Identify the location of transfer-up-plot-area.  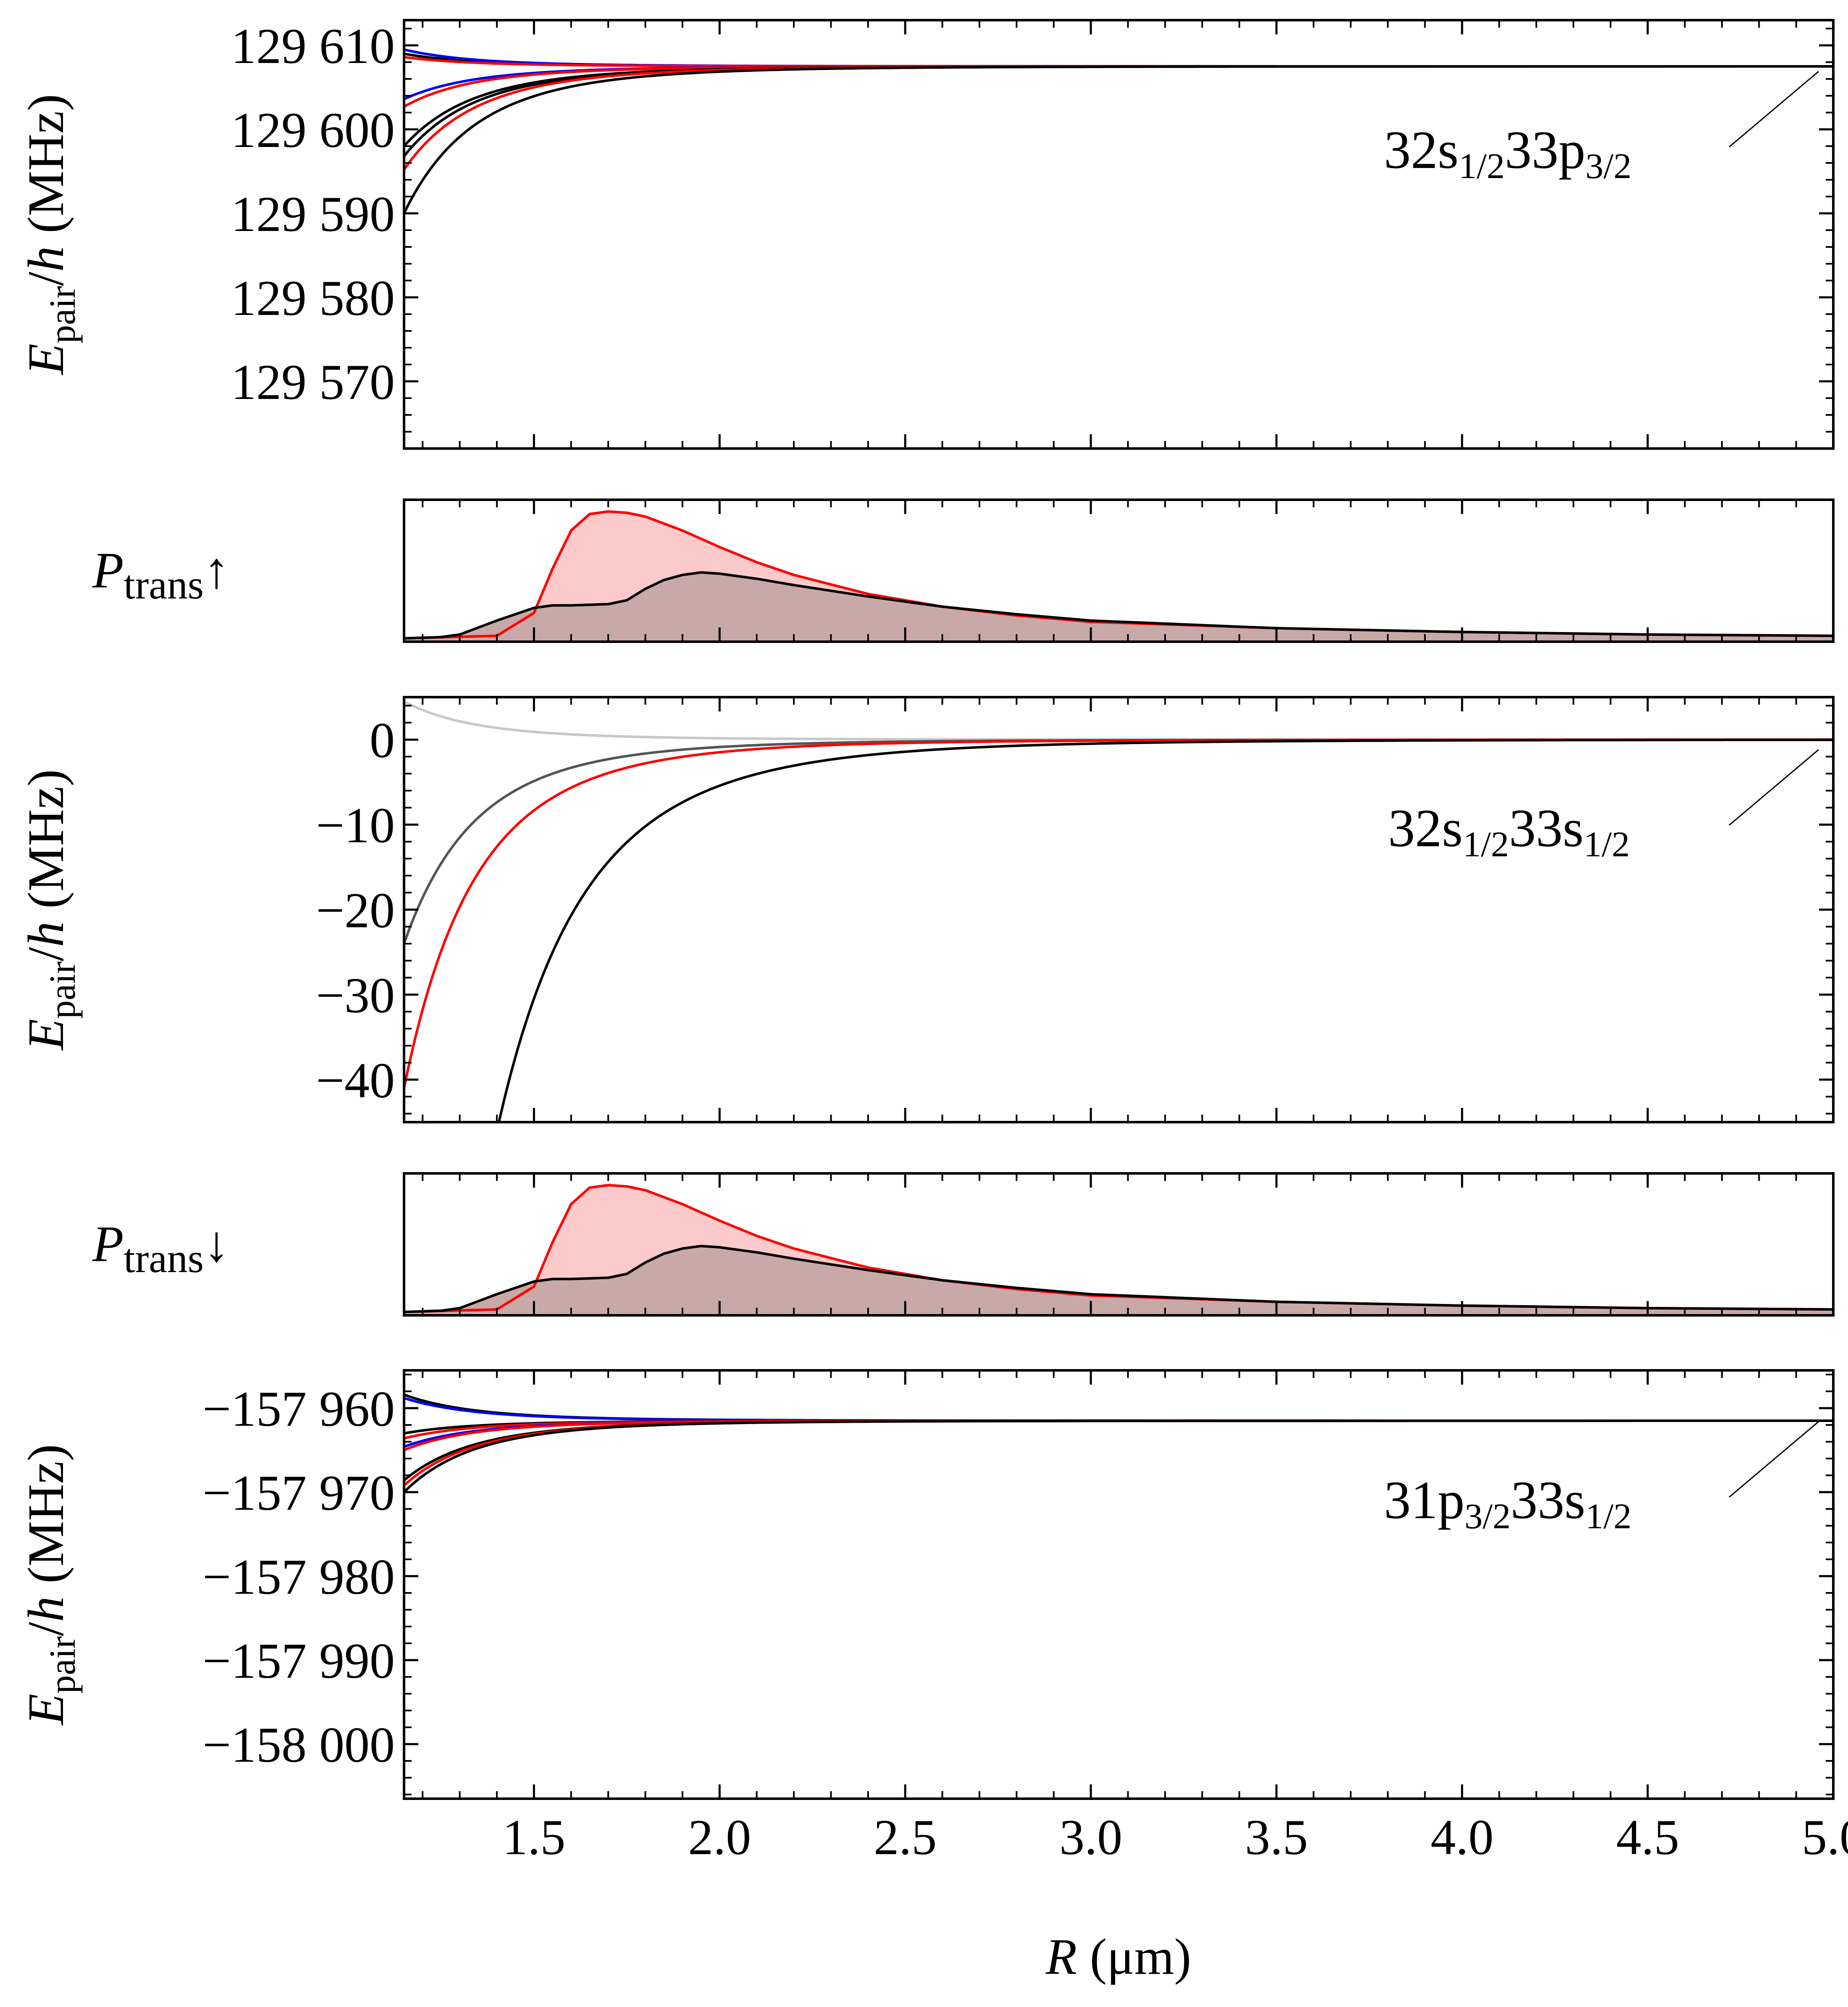
(1118, 576).